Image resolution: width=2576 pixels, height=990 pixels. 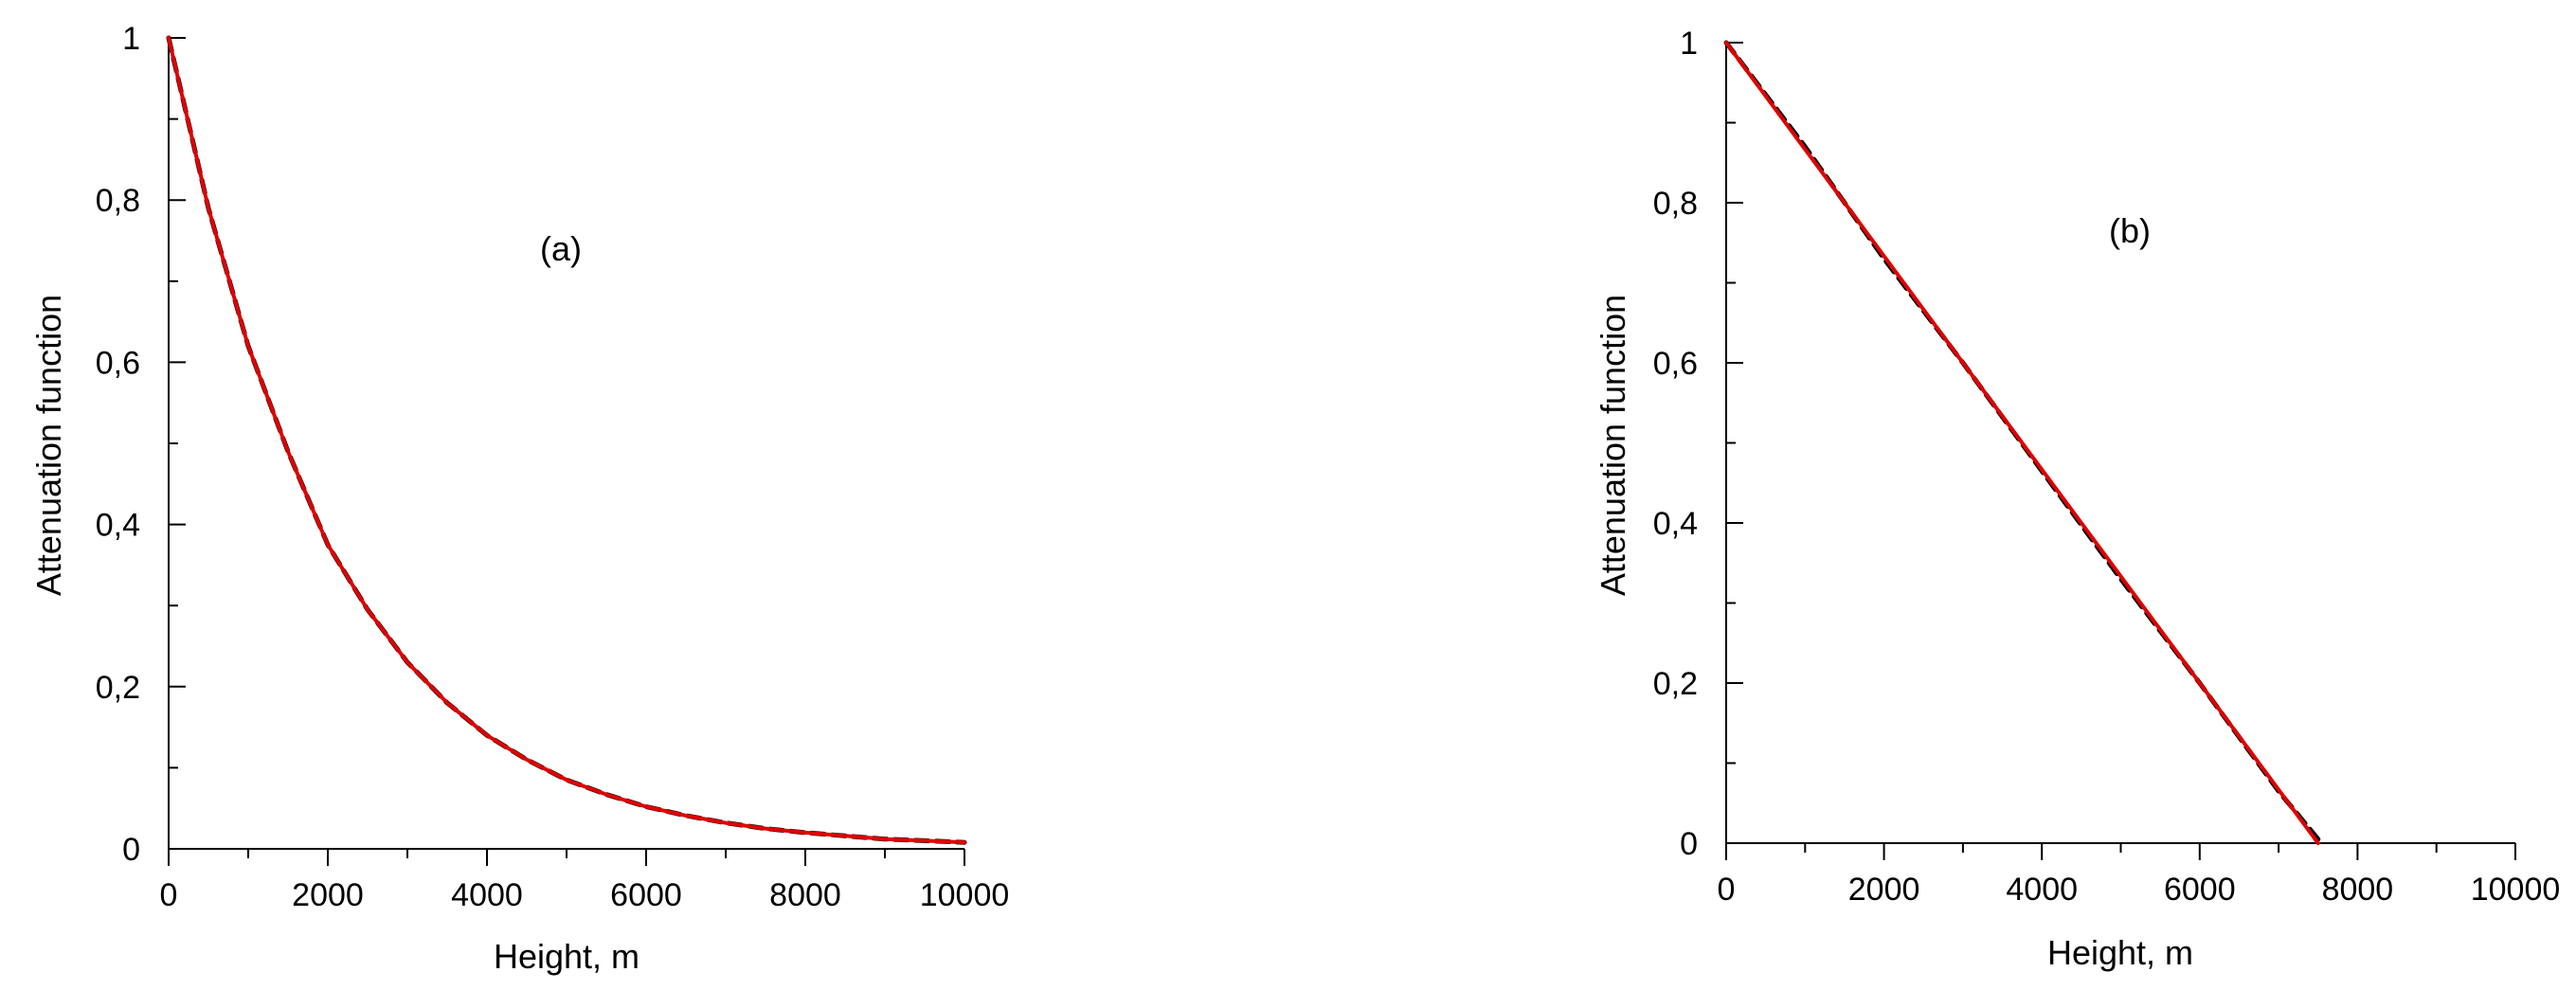 I want to click on panel-b-y-tick-label: 0,8, so click(x=1675, y=204).